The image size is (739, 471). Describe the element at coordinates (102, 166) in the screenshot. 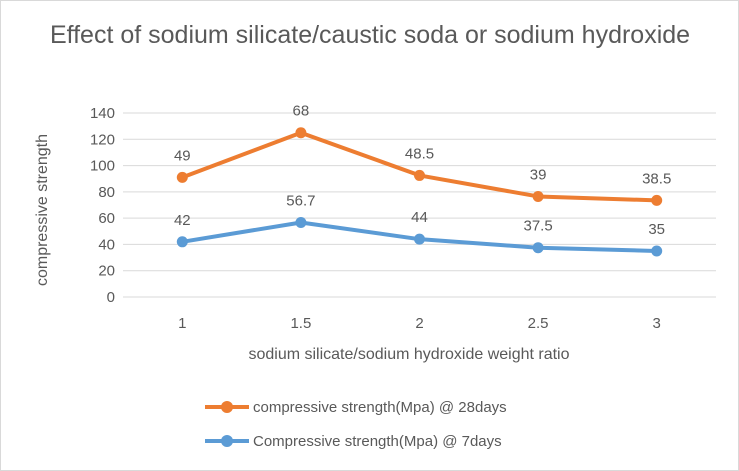

I see `y-tick-label: 100` at that location.